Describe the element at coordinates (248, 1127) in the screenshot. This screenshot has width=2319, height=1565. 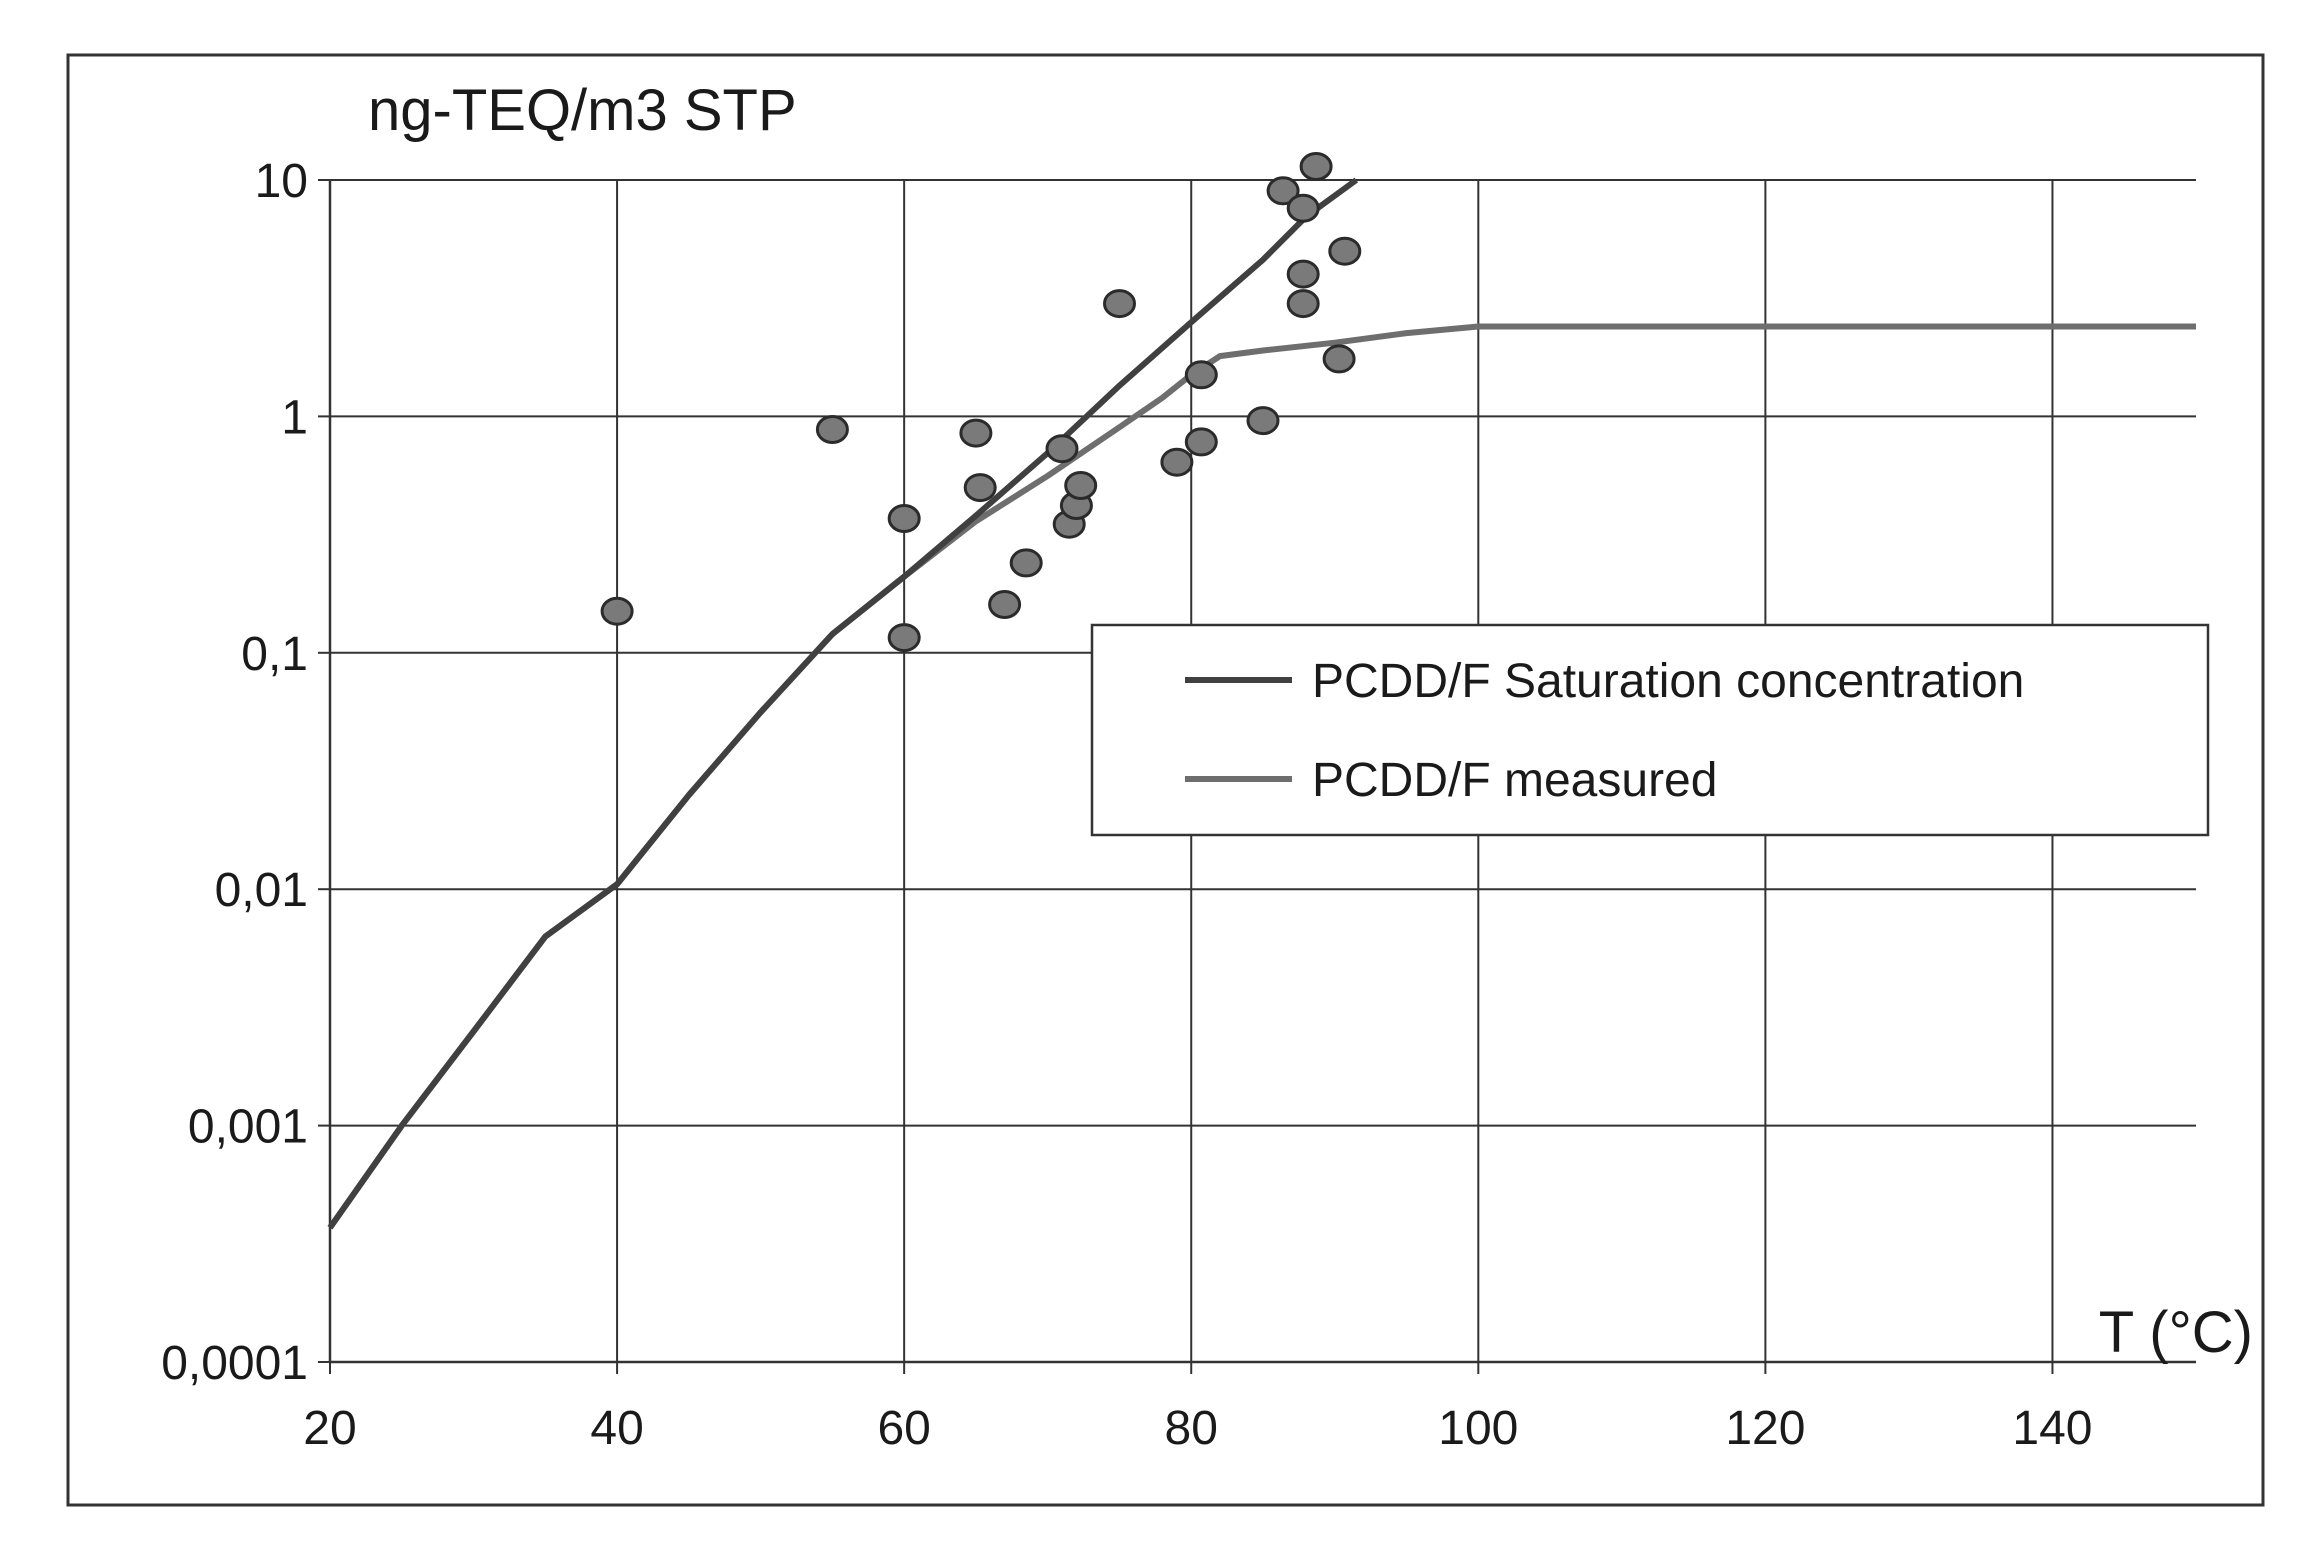
I see `y-tick-label: 0,001` at that location.